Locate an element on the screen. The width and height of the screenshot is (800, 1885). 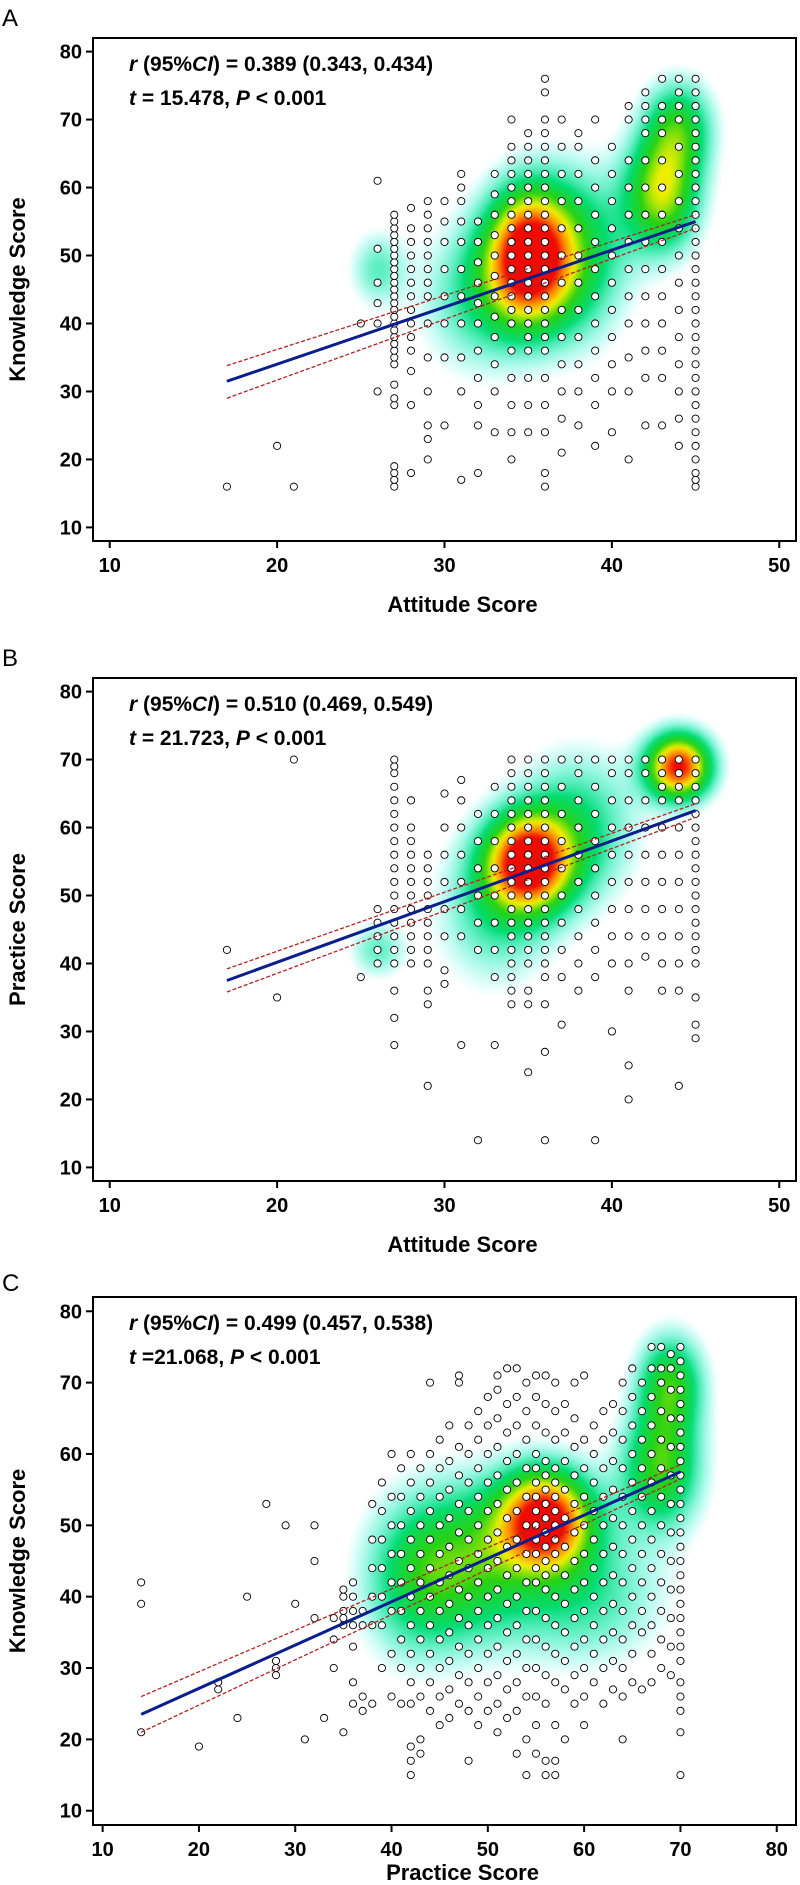
y-axis-label: Practice Score is located at coordinates (17, 929).